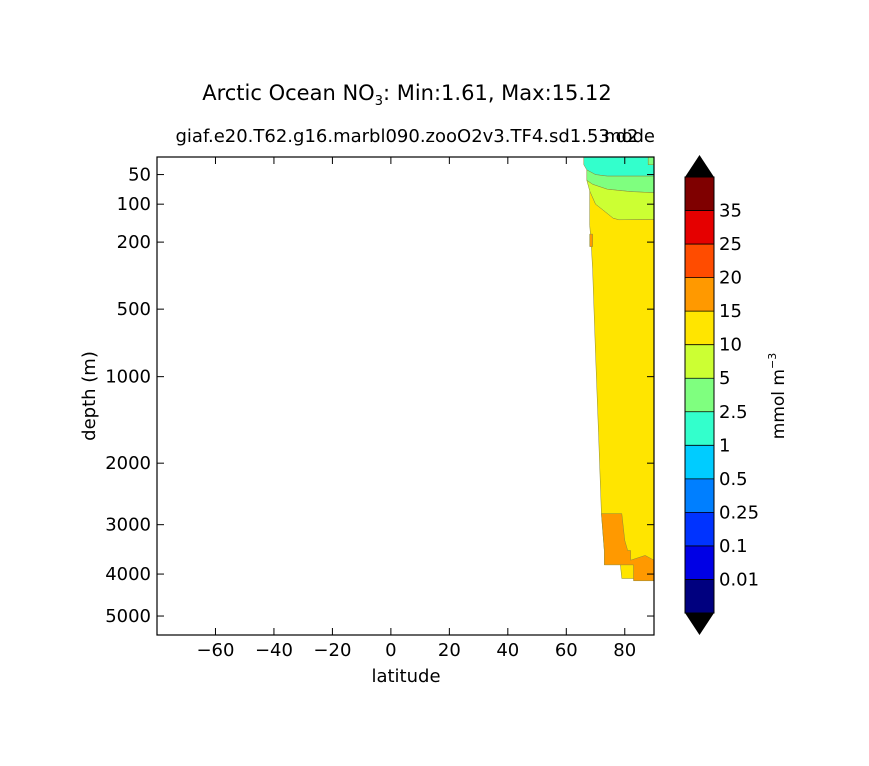 The width and height of the screenshot is (869, 766). What do you see at coordinates (733, 479) in the screenshot?
I see `colorbar-tick-label: 0.5` at bounding box center [733, 479].